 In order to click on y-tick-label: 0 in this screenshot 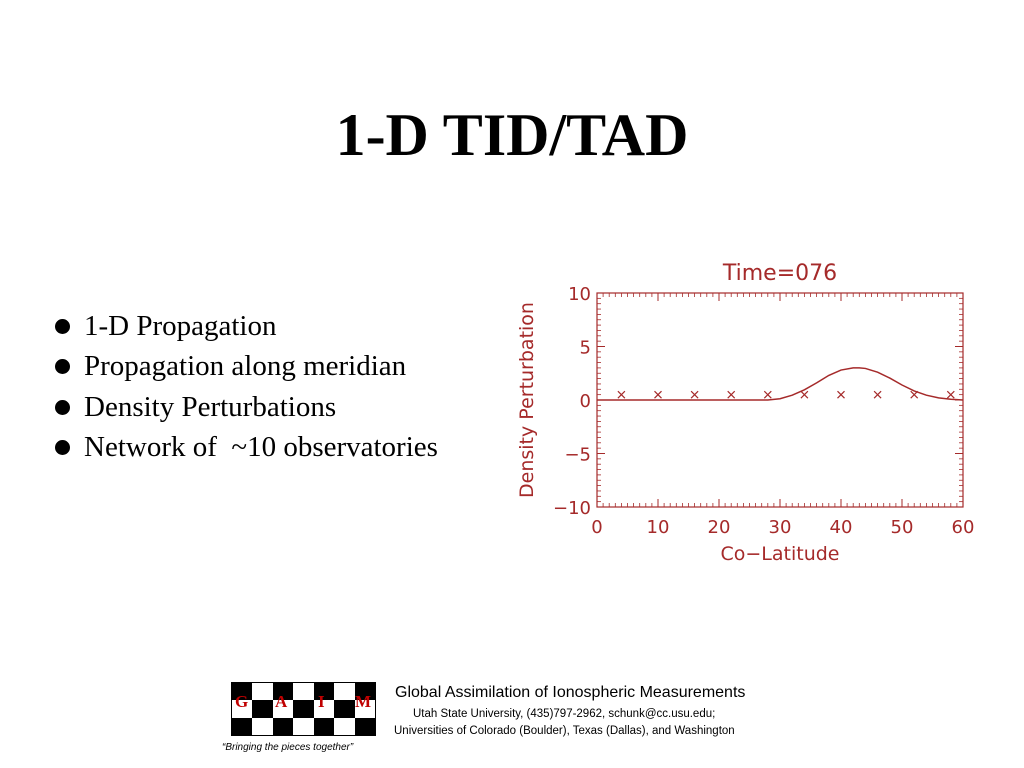, I will do `click(585, 401)`.